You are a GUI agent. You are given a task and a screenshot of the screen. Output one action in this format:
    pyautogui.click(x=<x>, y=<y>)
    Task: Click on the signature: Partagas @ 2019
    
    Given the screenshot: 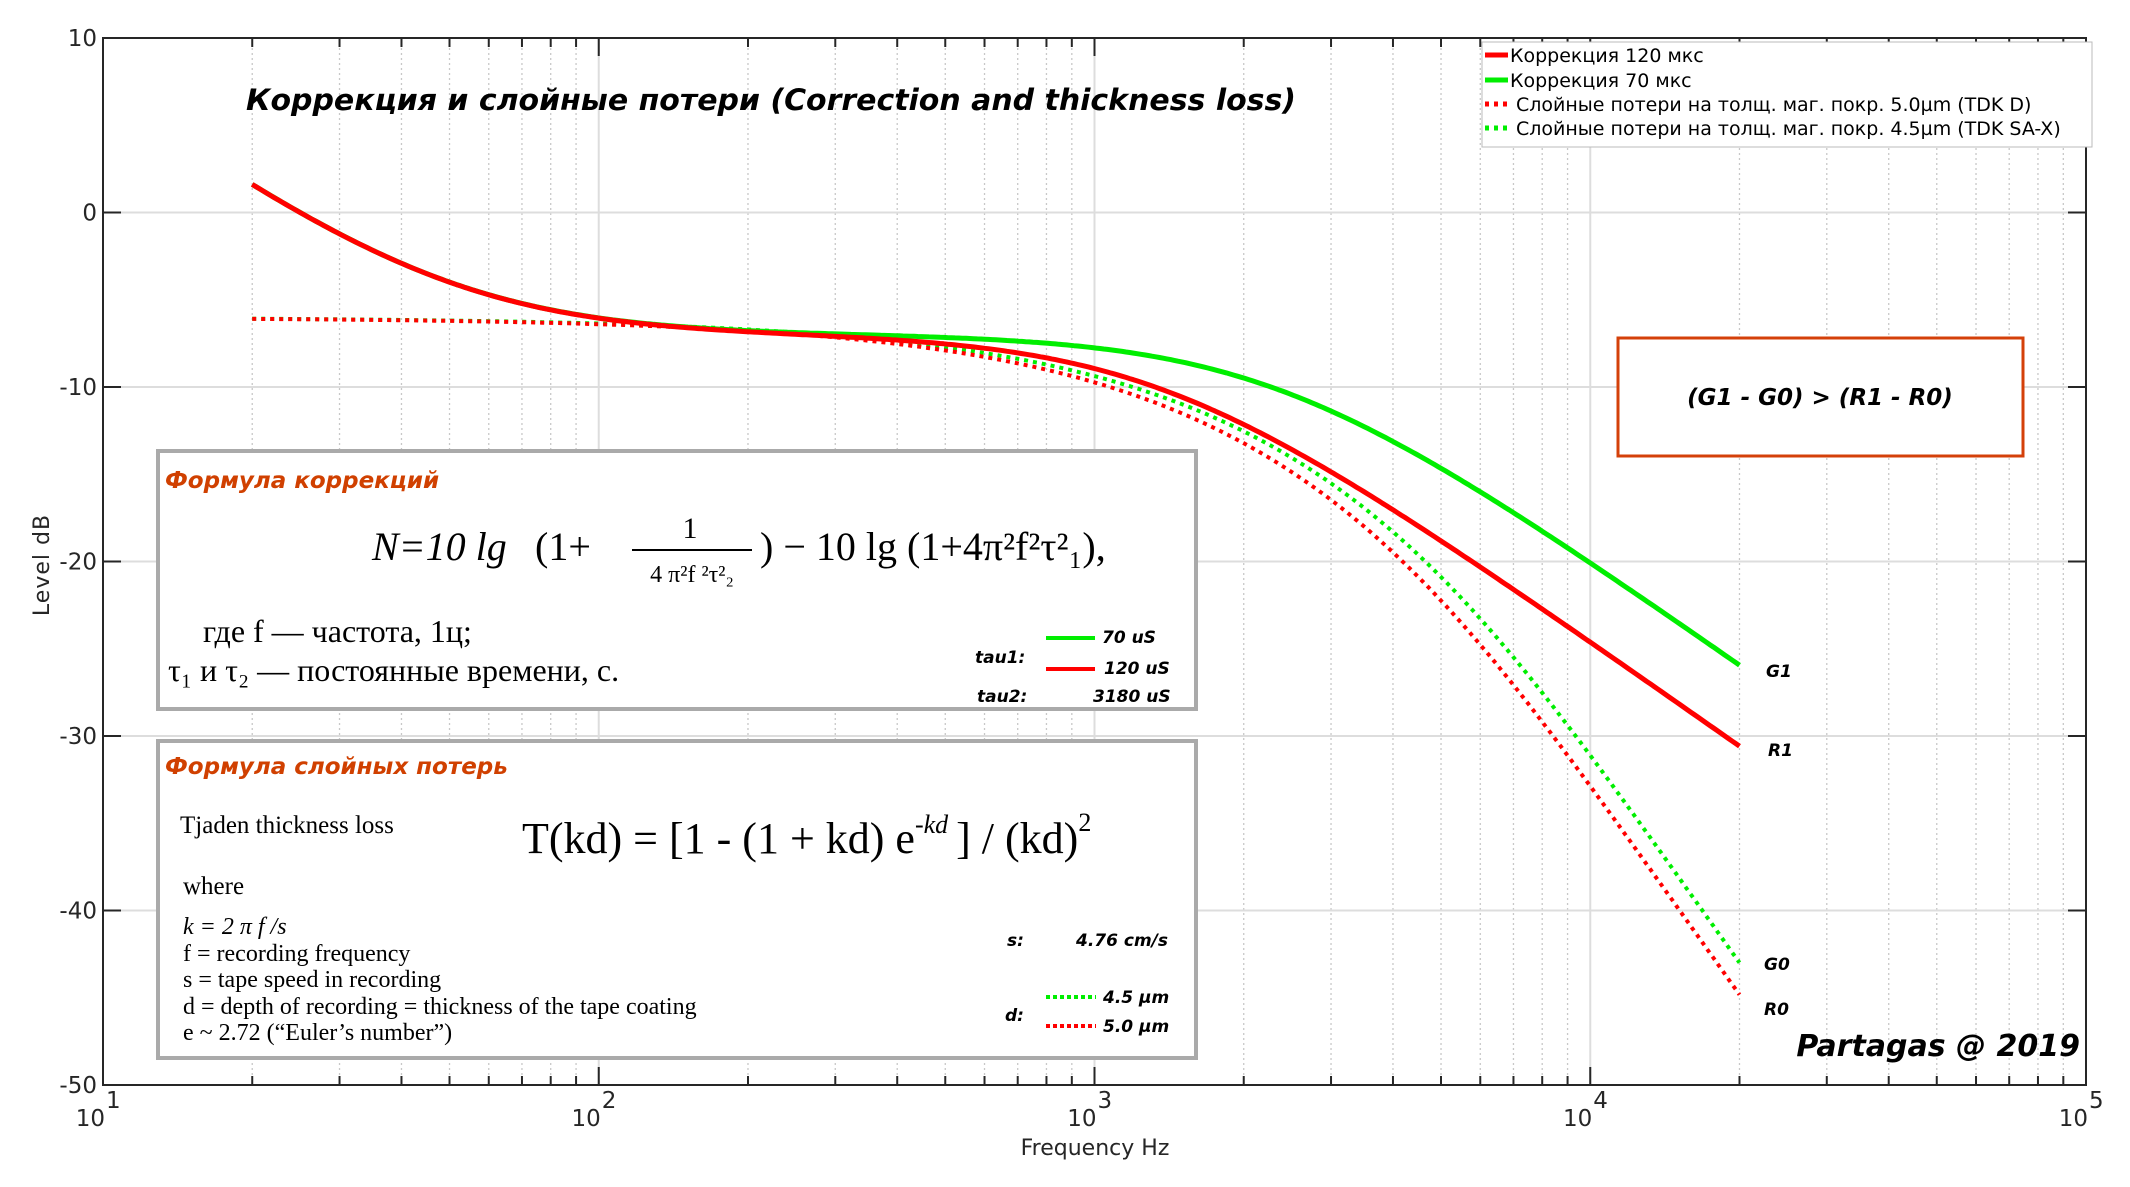 What is the action you would take?
    pyautogui.click(x=1938, y=1046)
    